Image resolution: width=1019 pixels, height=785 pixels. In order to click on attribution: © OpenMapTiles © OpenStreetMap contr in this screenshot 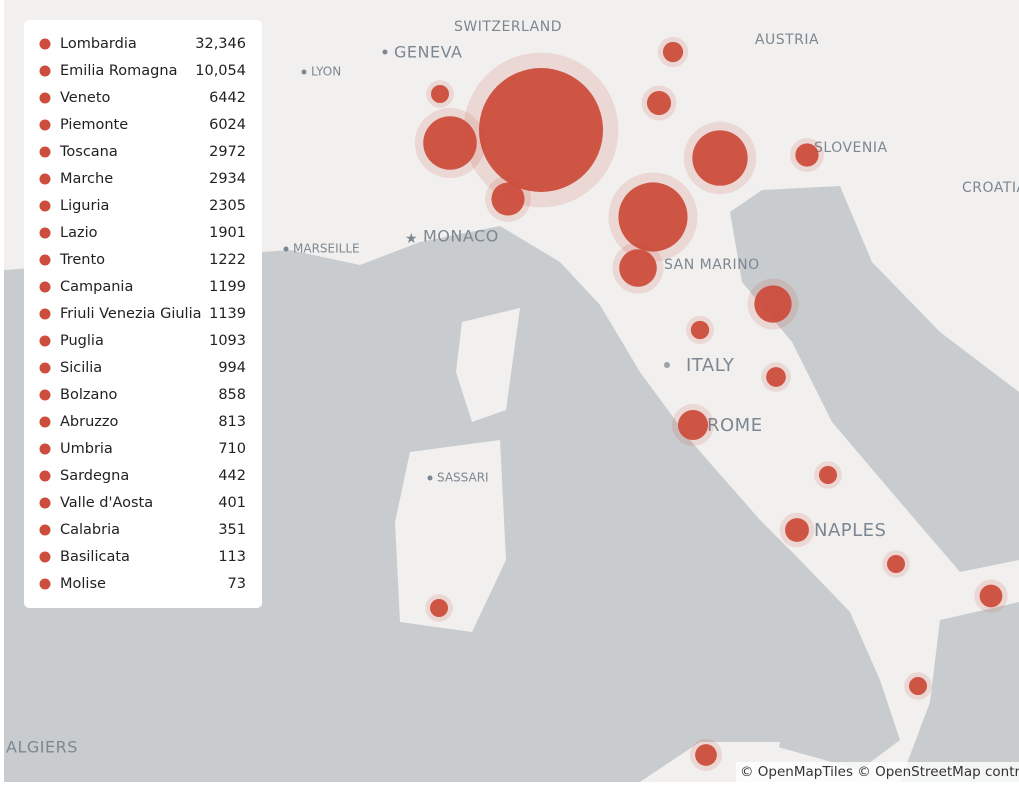, I will do `click(879, 772)`.